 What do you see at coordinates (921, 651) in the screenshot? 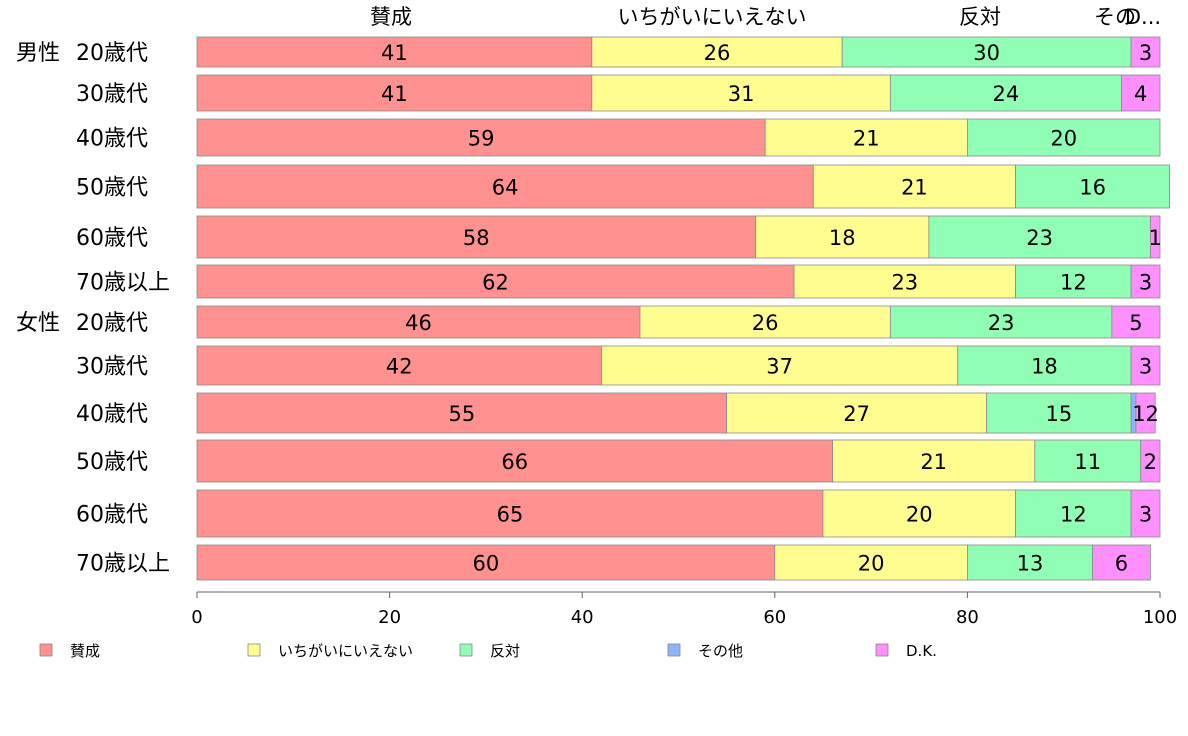
I see `legend-label: D.K.` at bounding box center [921, 651].